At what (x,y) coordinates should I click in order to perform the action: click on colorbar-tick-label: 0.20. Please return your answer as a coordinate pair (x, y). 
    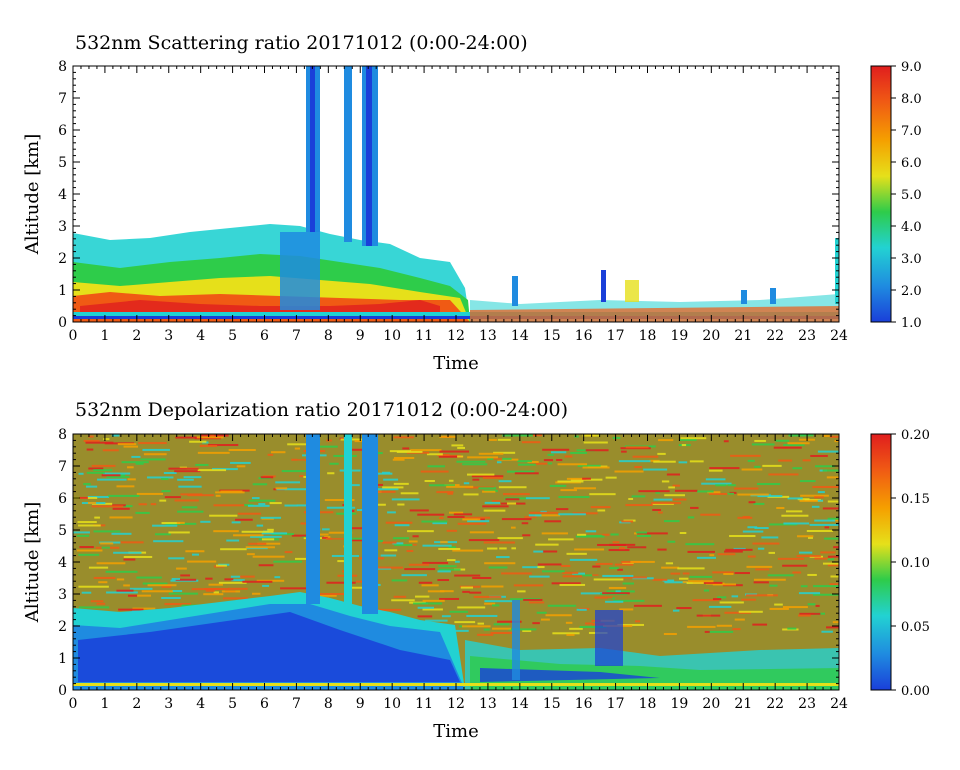
    Looking at the image, I should click on (915, 435).